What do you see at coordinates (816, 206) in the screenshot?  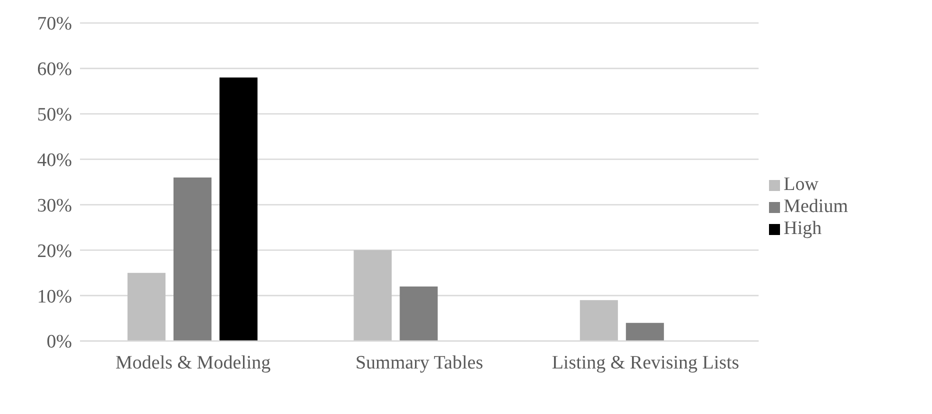 I see `legend-label: Medium` at bounding box center [816, 206].